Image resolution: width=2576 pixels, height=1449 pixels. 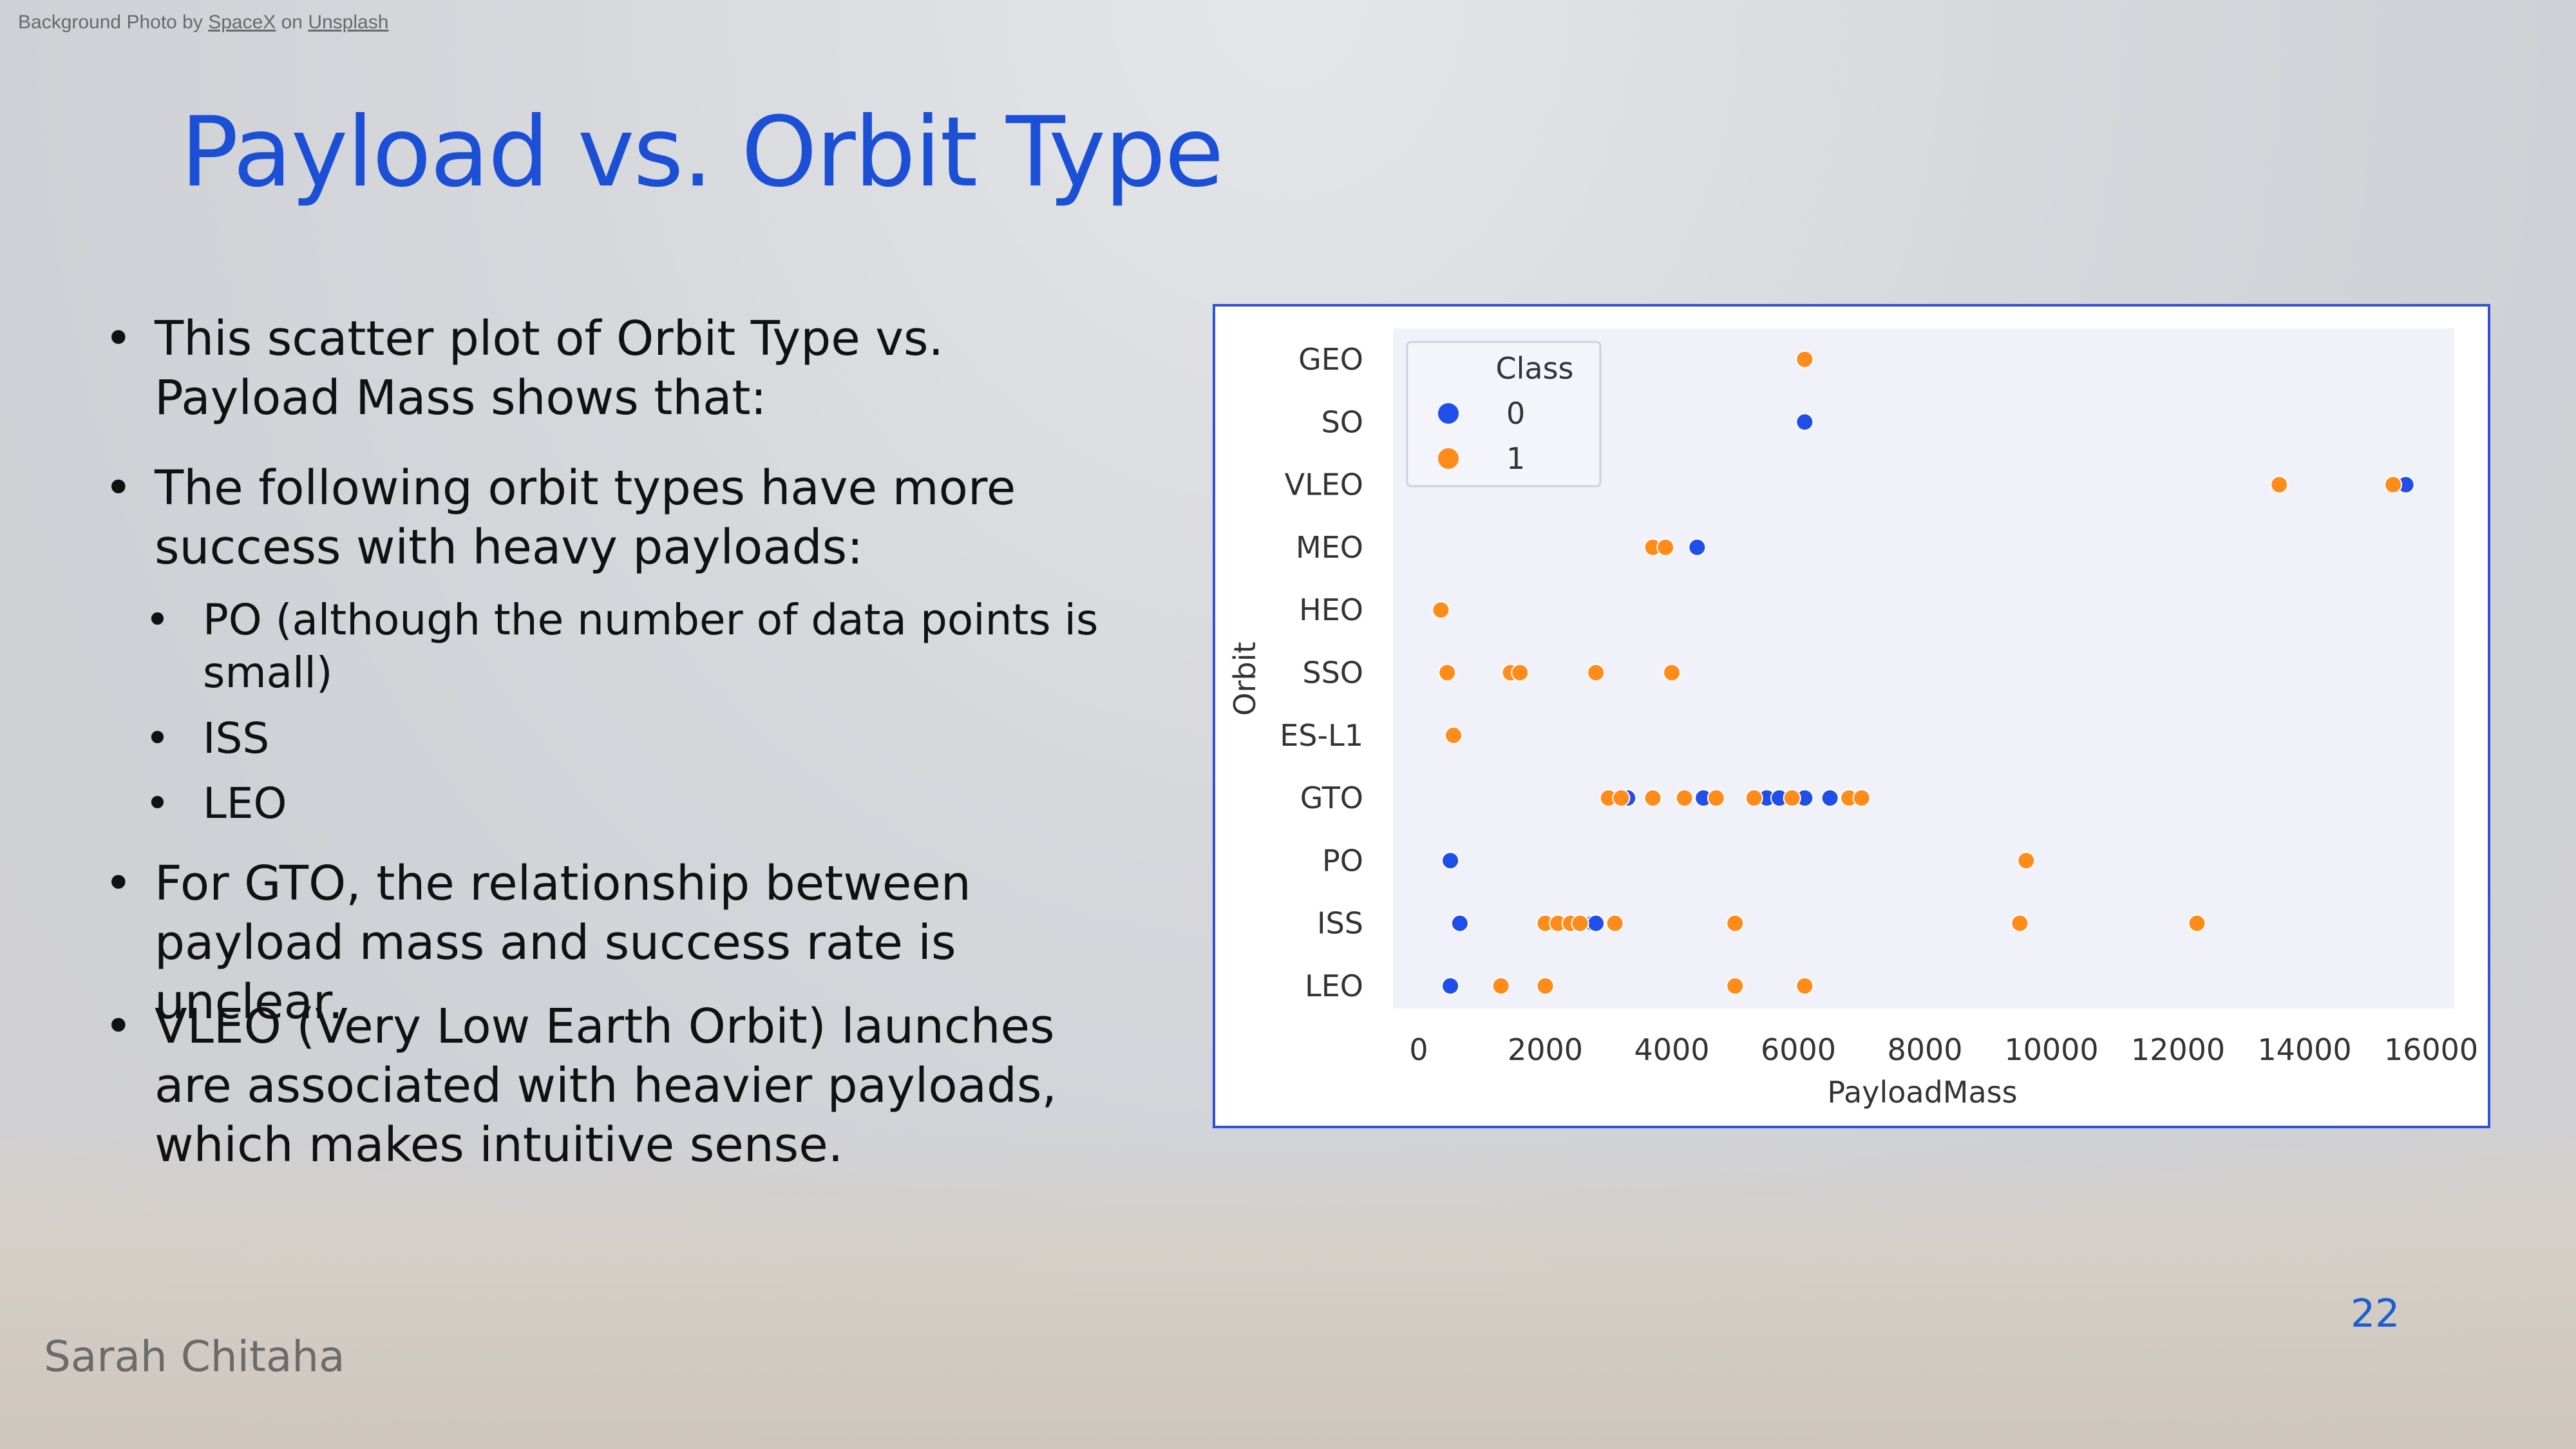 I want to click on x-tick-label: 2000, so click(x=1545, y=1049).